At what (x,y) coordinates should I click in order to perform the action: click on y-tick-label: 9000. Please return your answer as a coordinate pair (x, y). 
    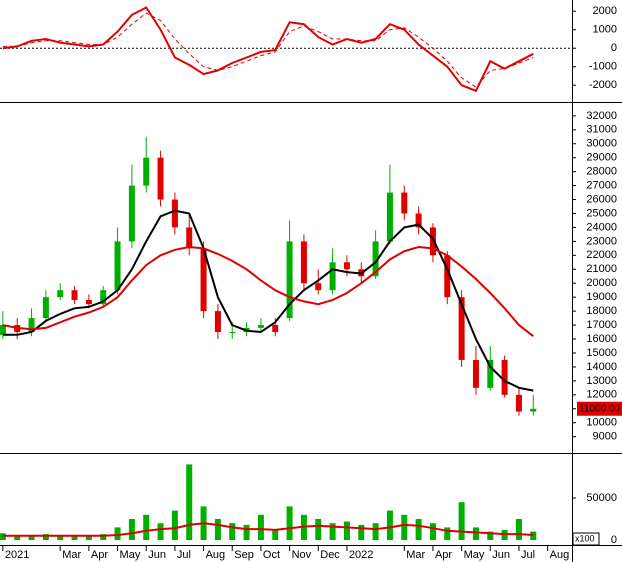
    Looking at the image, I should click on (605, 437).